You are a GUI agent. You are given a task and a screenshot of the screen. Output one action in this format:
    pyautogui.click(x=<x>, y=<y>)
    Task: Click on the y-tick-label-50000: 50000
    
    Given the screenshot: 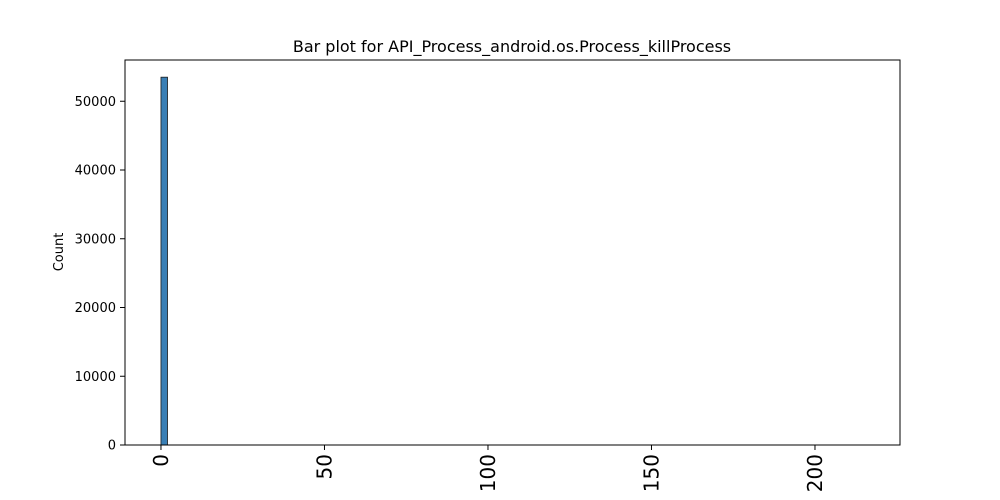 What is the action you would take?
    pyautogui.click(x=95, y=102)
    